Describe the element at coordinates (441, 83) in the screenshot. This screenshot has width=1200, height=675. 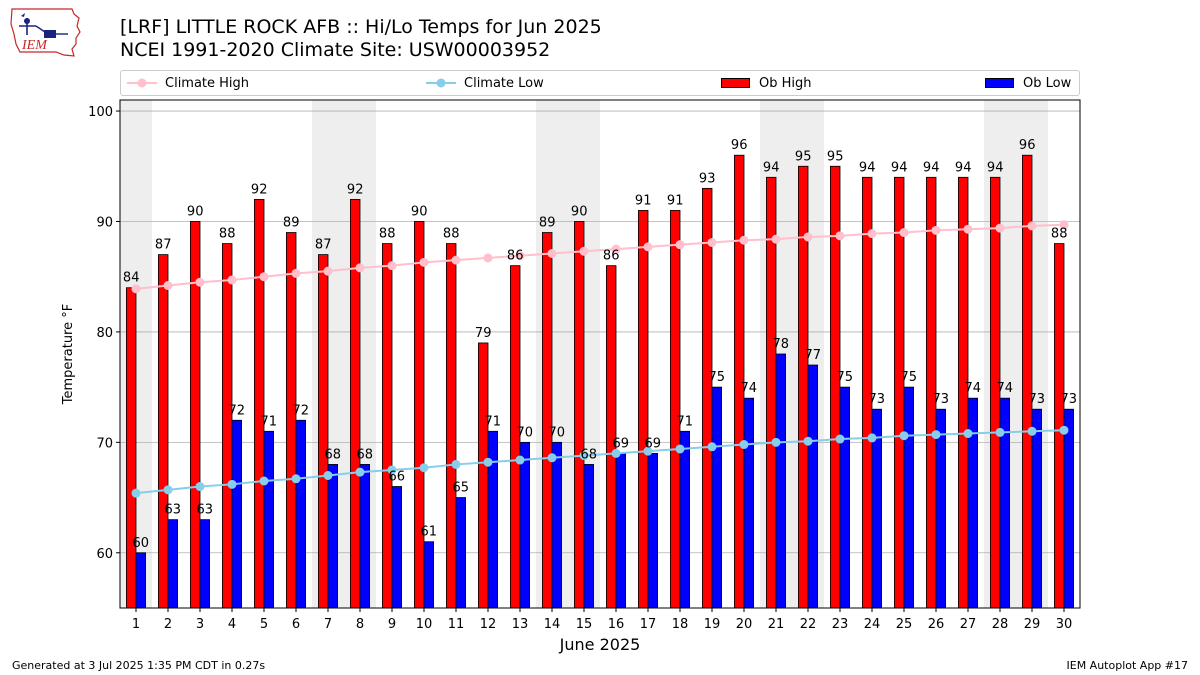
I see `climate-low-line-icon` at that location.